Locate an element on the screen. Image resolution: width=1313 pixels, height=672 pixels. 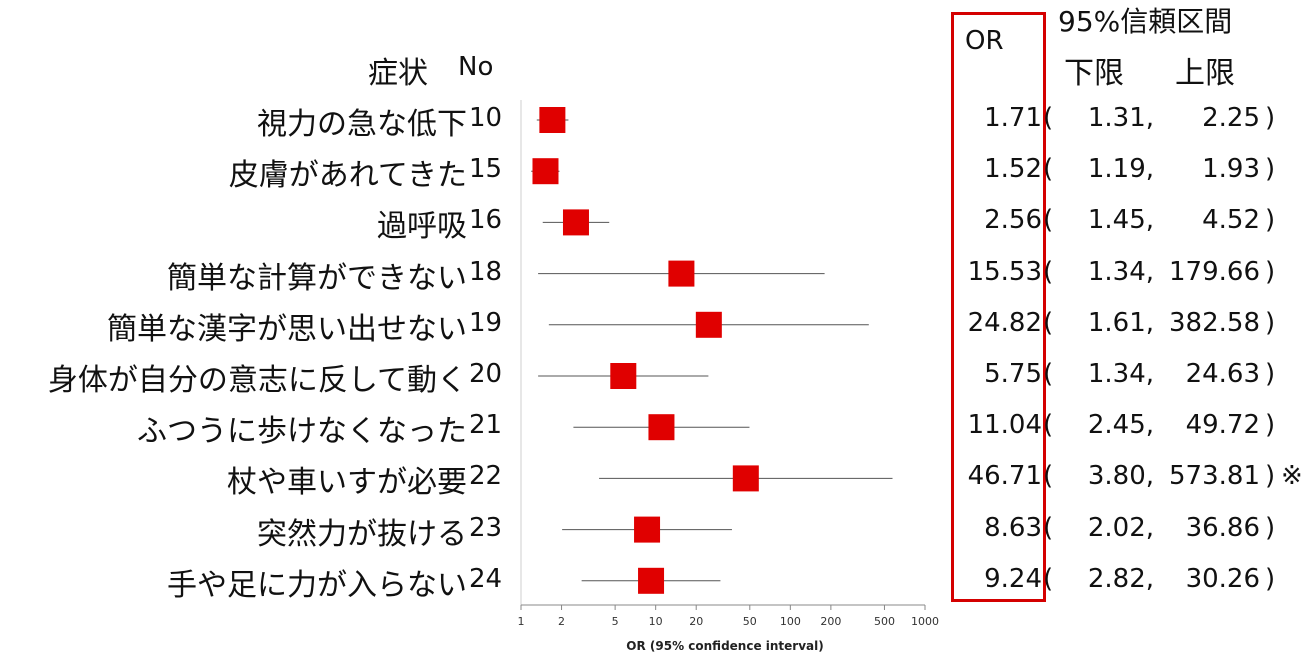
x-tick-label: 20 is located at coordinates (696, 621).